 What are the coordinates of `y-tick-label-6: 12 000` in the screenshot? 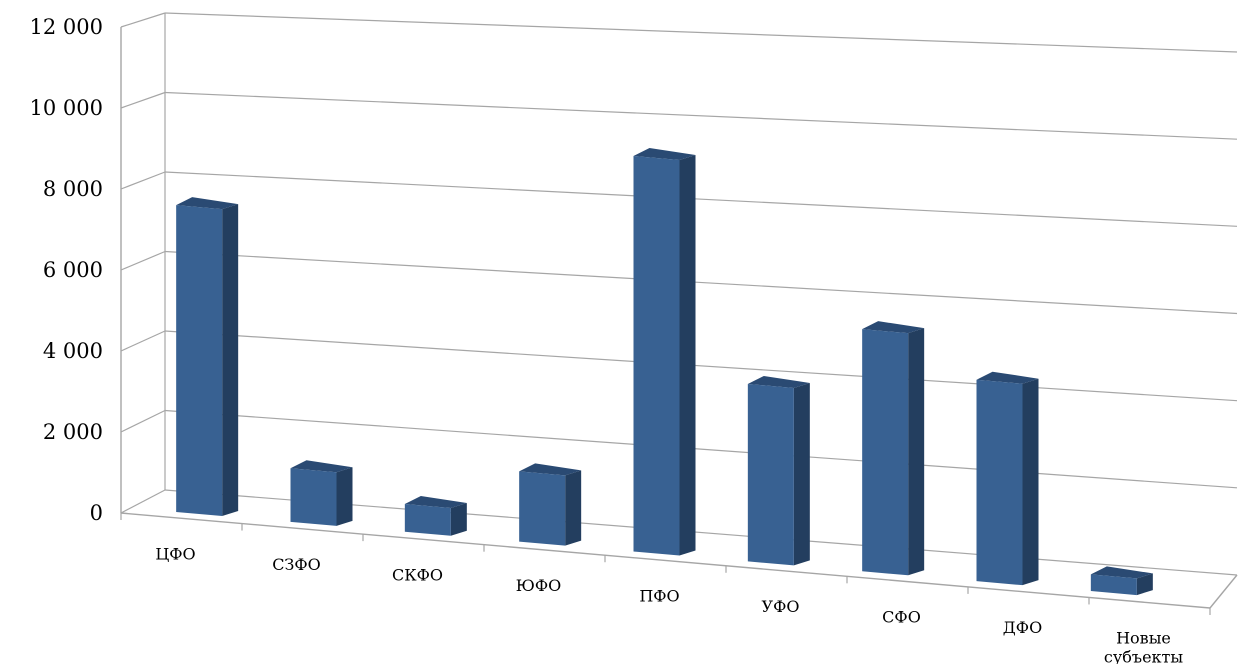 It's located at (66, 27).